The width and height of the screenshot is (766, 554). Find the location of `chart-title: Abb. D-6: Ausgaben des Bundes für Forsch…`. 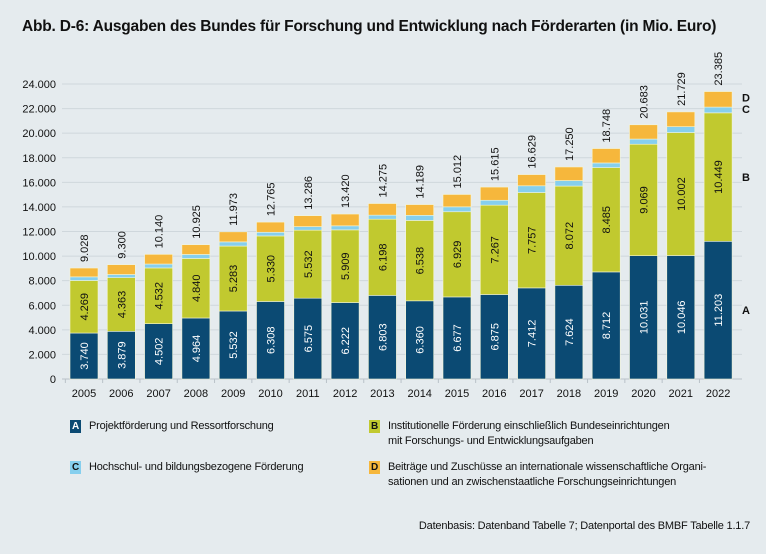

chart-title: Abb. D-6: Ausgaben des Bundes für Forsch… is located at coordinates (369, 26).